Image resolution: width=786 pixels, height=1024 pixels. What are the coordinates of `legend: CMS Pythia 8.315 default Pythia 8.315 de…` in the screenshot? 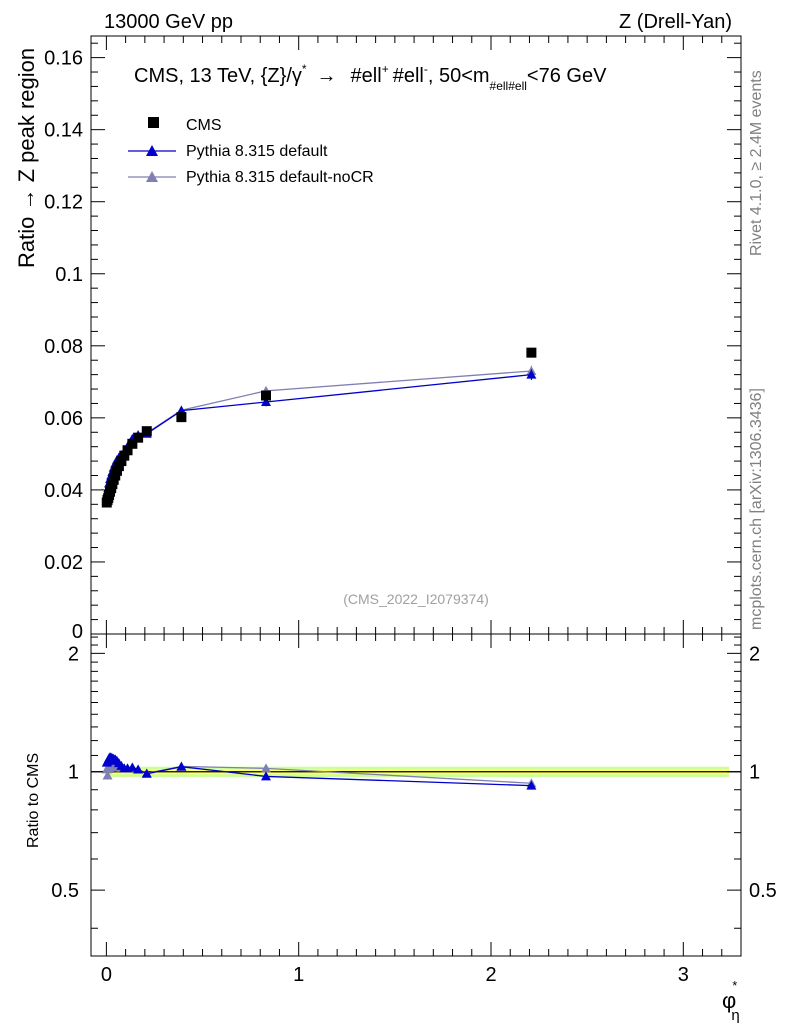 It's located at (251, 151).